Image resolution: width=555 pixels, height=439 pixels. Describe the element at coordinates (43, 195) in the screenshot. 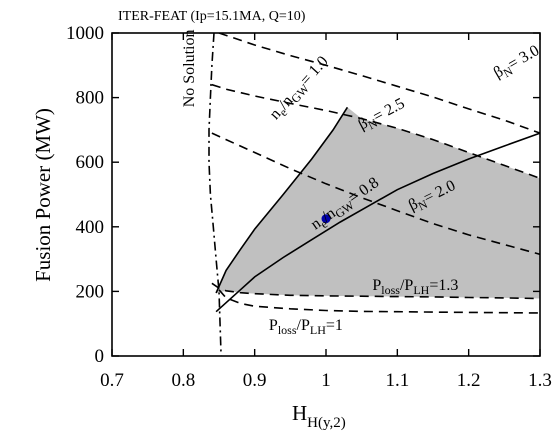

I see `y-axis-title: Fusion Power (MW)` at that location.